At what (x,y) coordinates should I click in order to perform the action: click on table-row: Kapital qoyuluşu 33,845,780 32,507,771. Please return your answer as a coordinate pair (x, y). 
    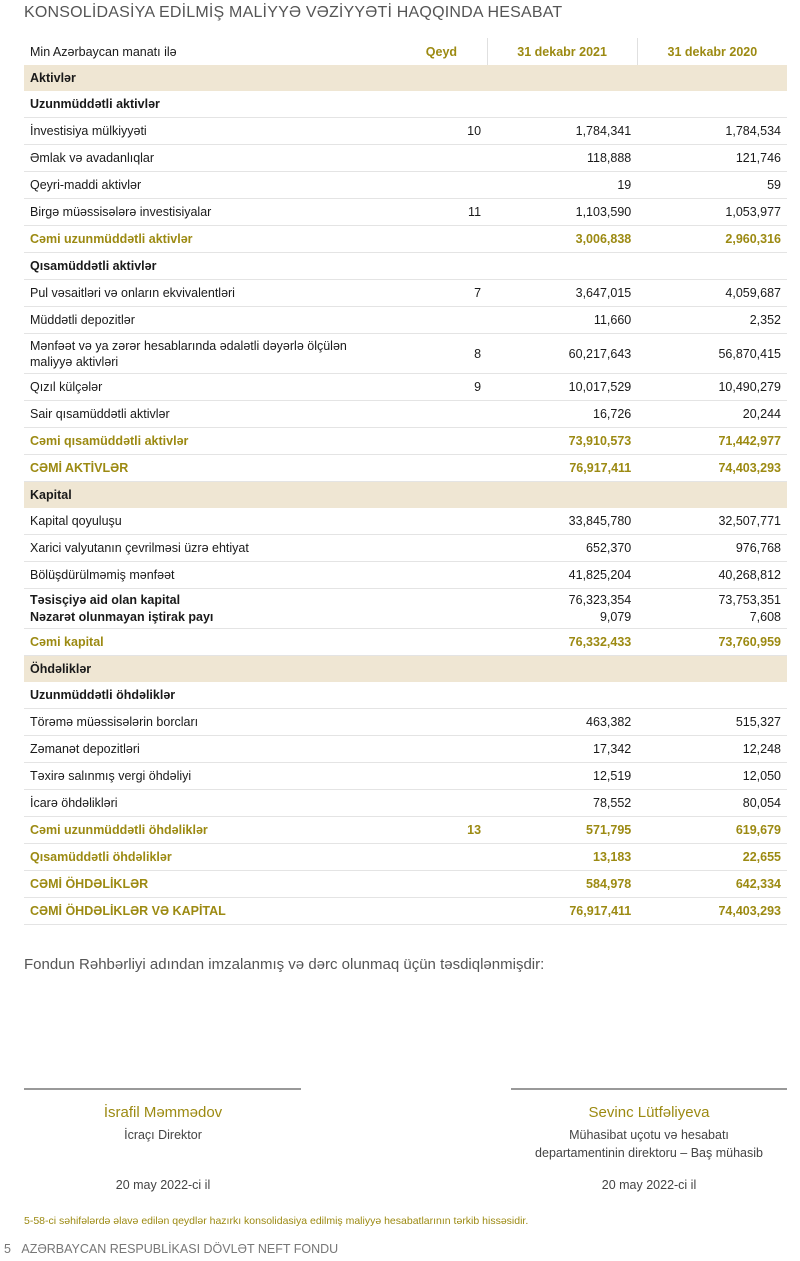
    Looking at the image, I should click on (405, 521).